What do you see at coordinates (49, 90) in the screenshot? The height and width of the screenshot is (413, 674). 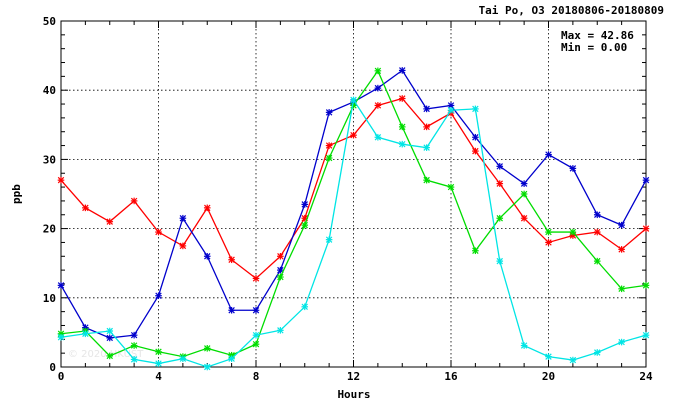 I see `y-tick-label: 40` at bounding box center [49, 90].